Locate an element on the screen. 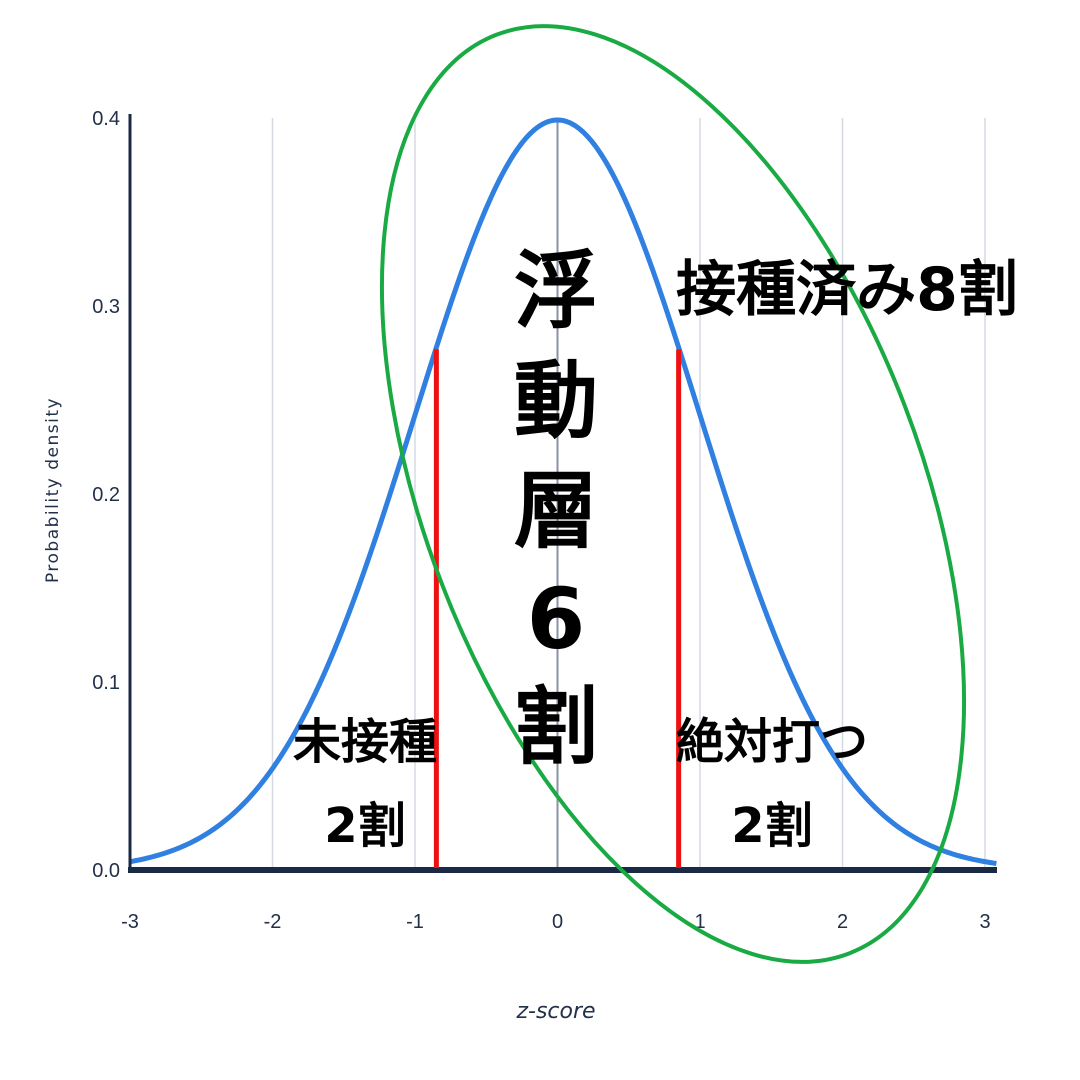 This screenshot has width=1080, height=1080. y-tick-label-2: 0.2 is located at coordinates (106, 495).